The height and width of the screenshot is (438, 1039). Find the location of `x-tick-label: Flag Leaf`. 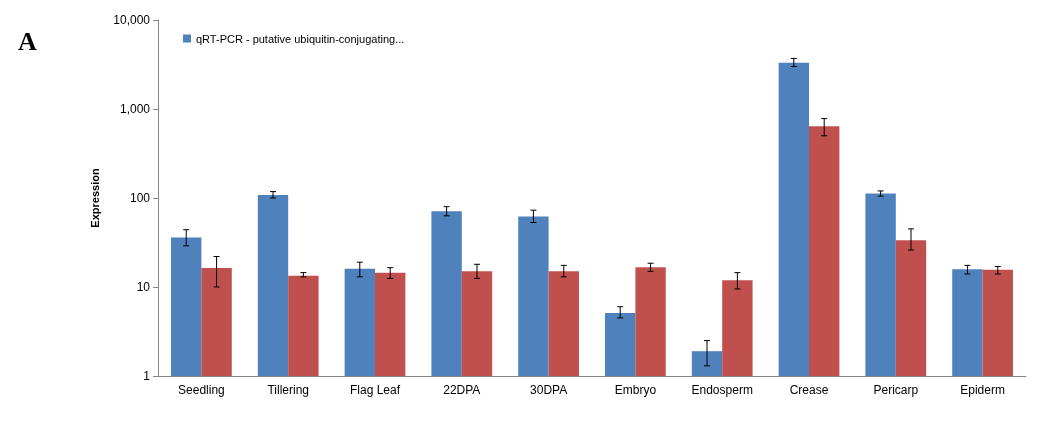

x-tick-label: Flag Leaf is located at coordinates (375, 390).